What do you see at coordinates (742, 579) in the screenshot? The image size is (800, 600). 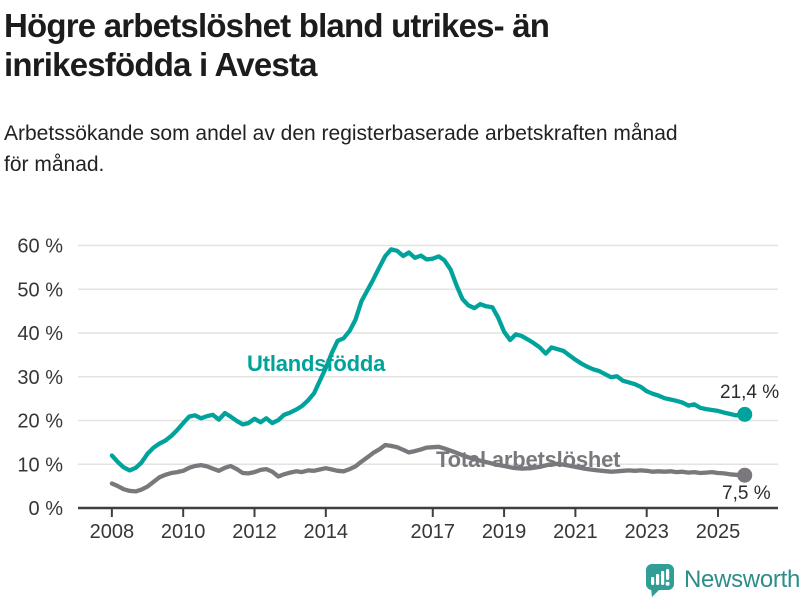 I see `newsworthy-wordmark: Newsworthy` at bounding box center [742, 579].